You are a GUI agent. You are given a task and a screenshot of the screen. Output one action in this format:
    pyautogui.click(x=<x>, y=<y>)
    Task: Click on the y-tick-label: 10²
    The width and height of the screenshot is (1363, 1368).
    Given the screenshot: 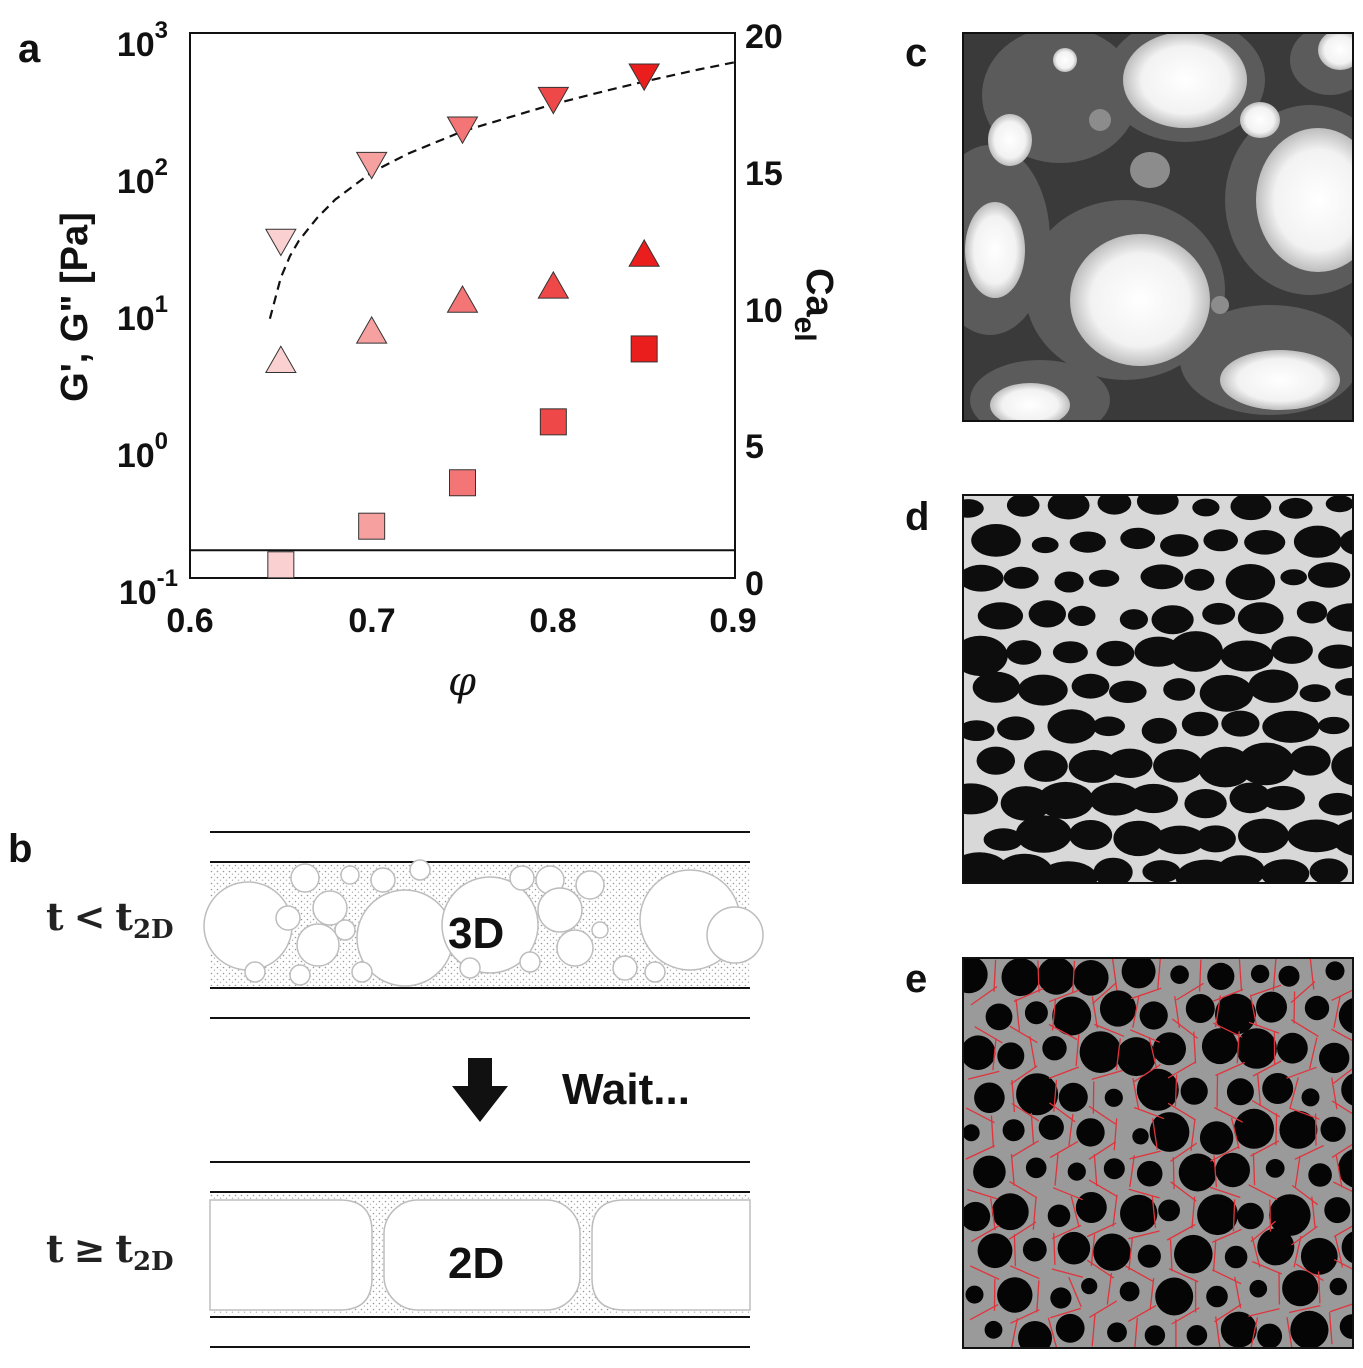 What is the action you would take?
    pyautogui.click(x=142, y=177)
    